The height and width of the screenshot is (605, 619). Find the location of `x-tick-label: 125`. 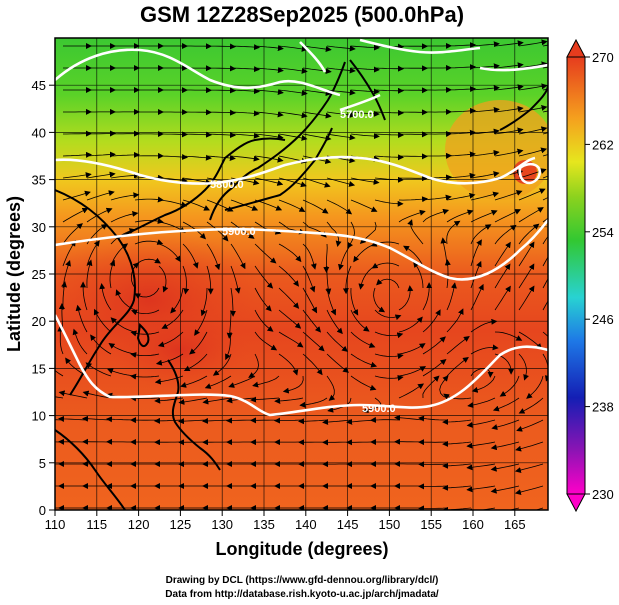

x-tick-label: 125 is located at coordinates (181, 524).